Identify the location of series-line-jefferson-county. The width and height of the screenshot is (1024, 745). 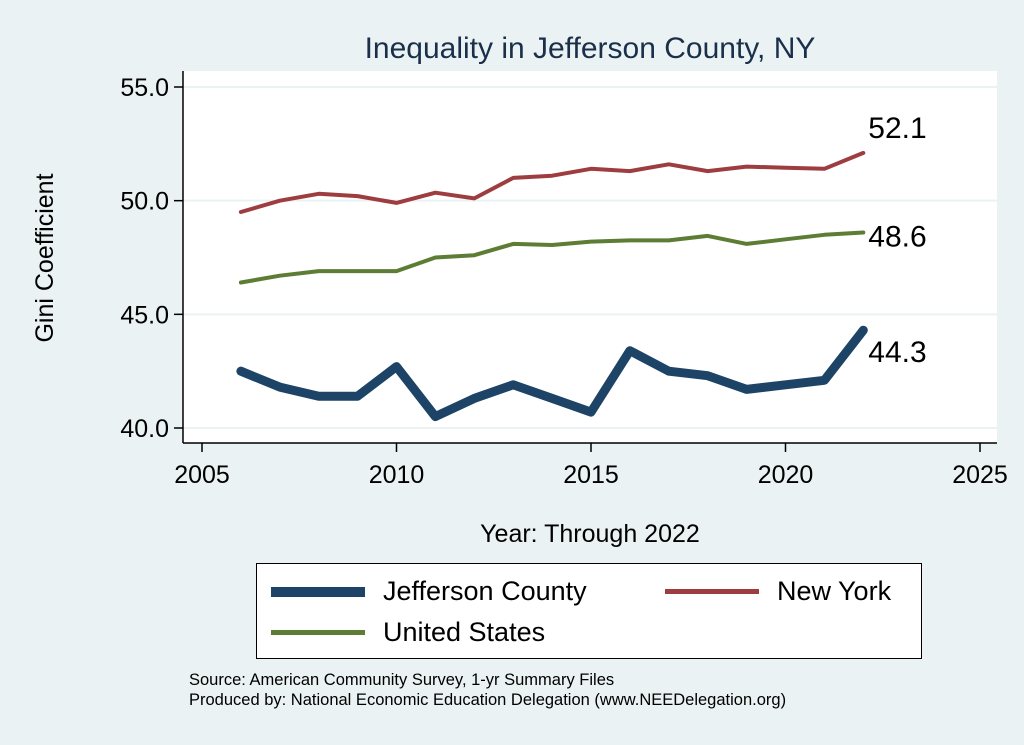
(552, 373).